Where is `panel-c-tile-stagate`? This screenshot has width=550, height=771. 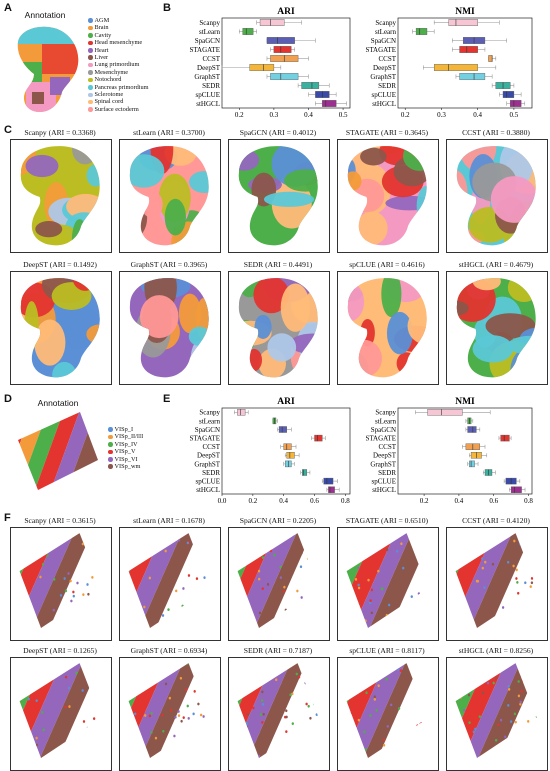
panel-c-tile-stagate is located at coordinates (388, 196).